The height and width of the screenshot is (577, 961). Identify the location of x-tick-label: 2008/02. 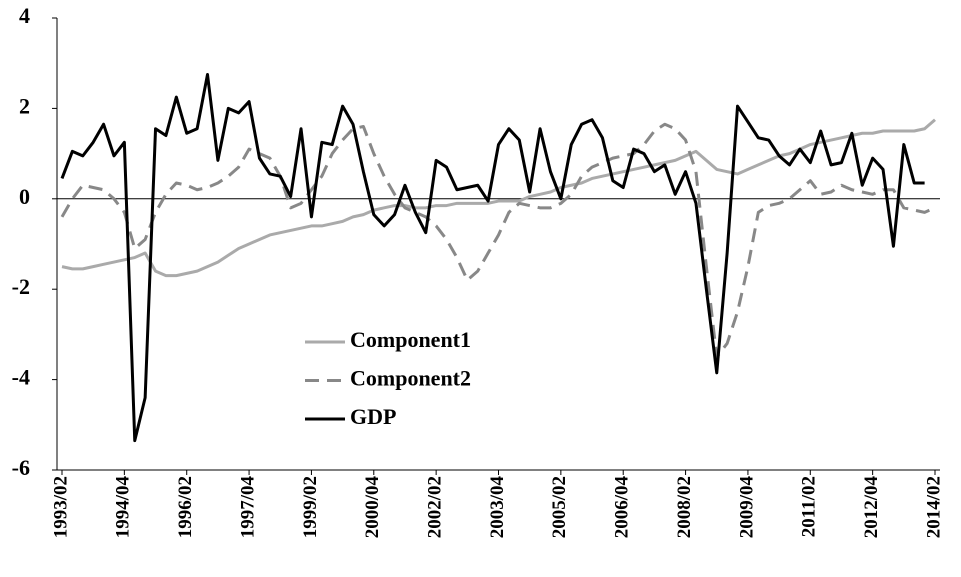
(684, 507).